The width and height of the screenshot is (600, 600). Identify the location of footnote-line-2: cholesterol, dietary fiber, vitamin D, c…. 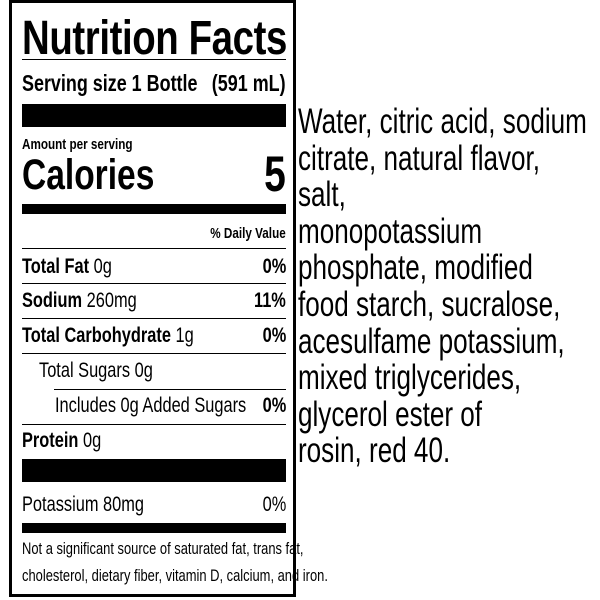
(175, 579).